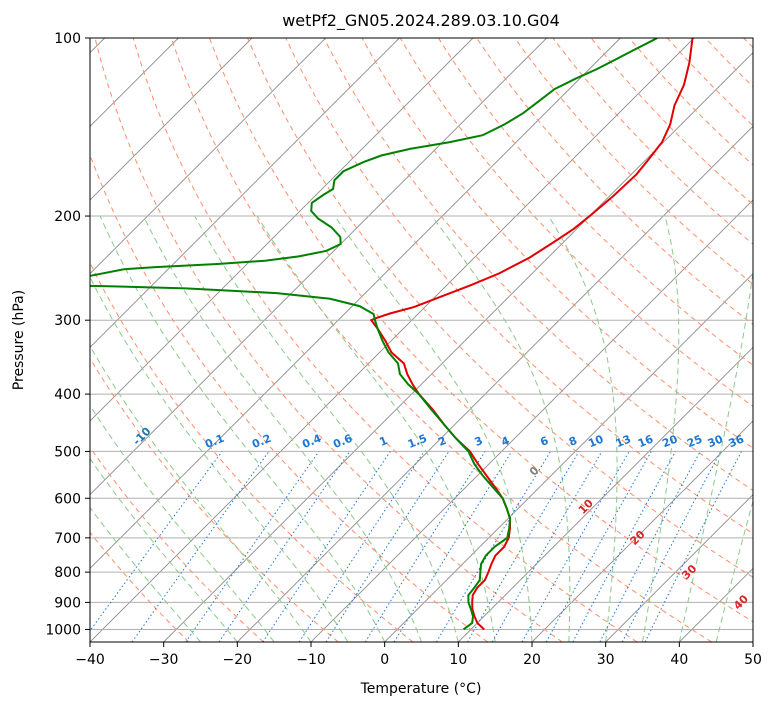  What do you see at coordinates (479, 441) in the screenshot?
I see `mixing-ratio-label: 3` at bounding box center [479, 441].